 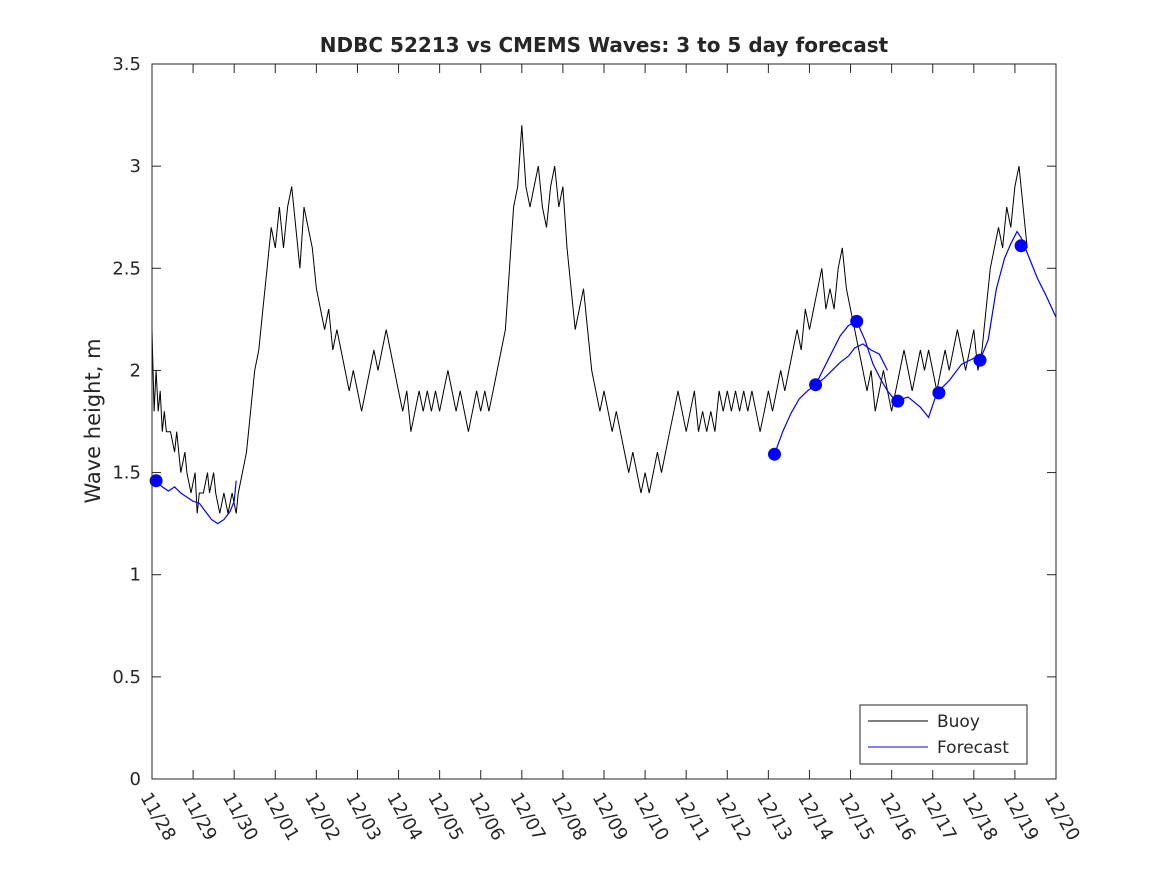 I want to click on y-tick-label: 3, so click(x=135, y=166).